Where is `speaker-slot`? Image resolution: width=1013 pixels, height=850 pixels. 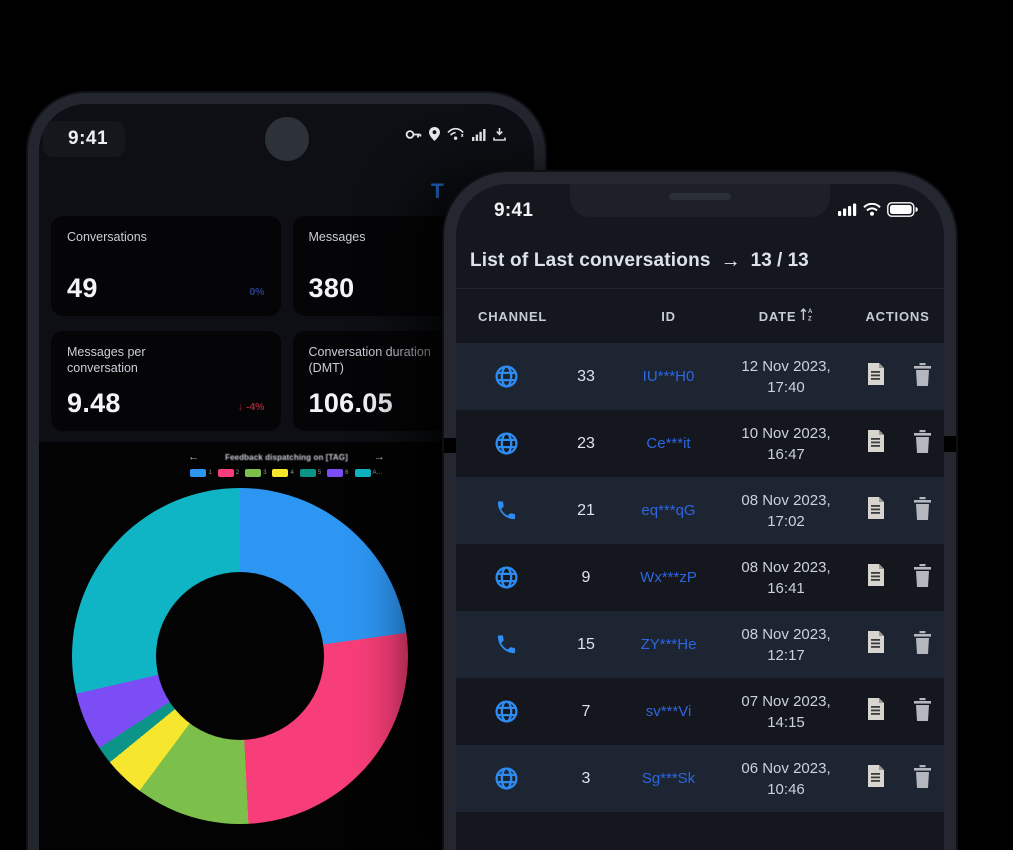
speaker-slot is located at coordinates (700, 196).